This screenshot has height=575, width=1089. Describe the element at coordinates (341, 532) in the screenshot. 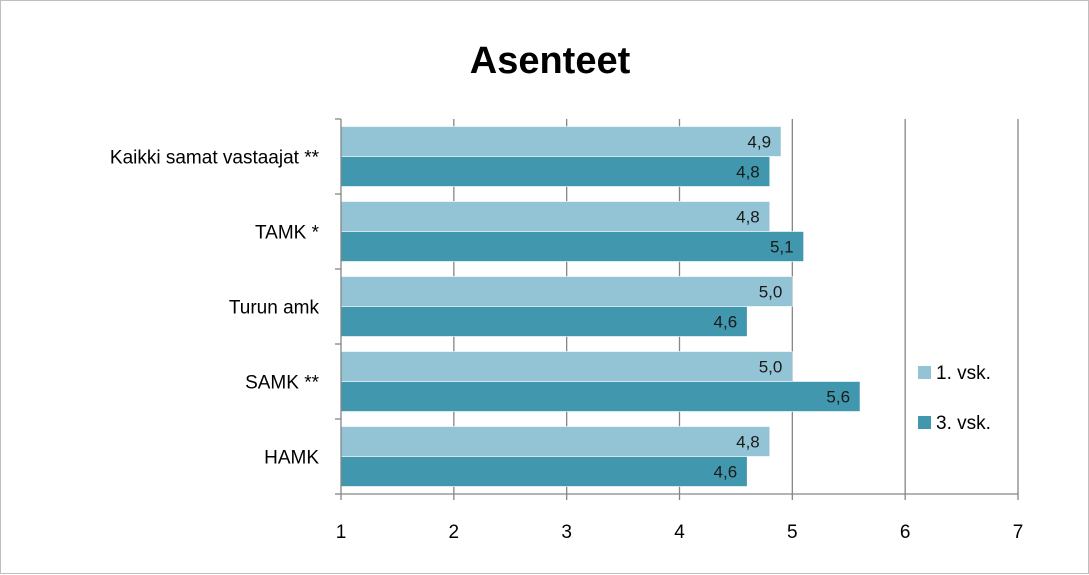

I see `x-tick-label-1: 1` at that location.